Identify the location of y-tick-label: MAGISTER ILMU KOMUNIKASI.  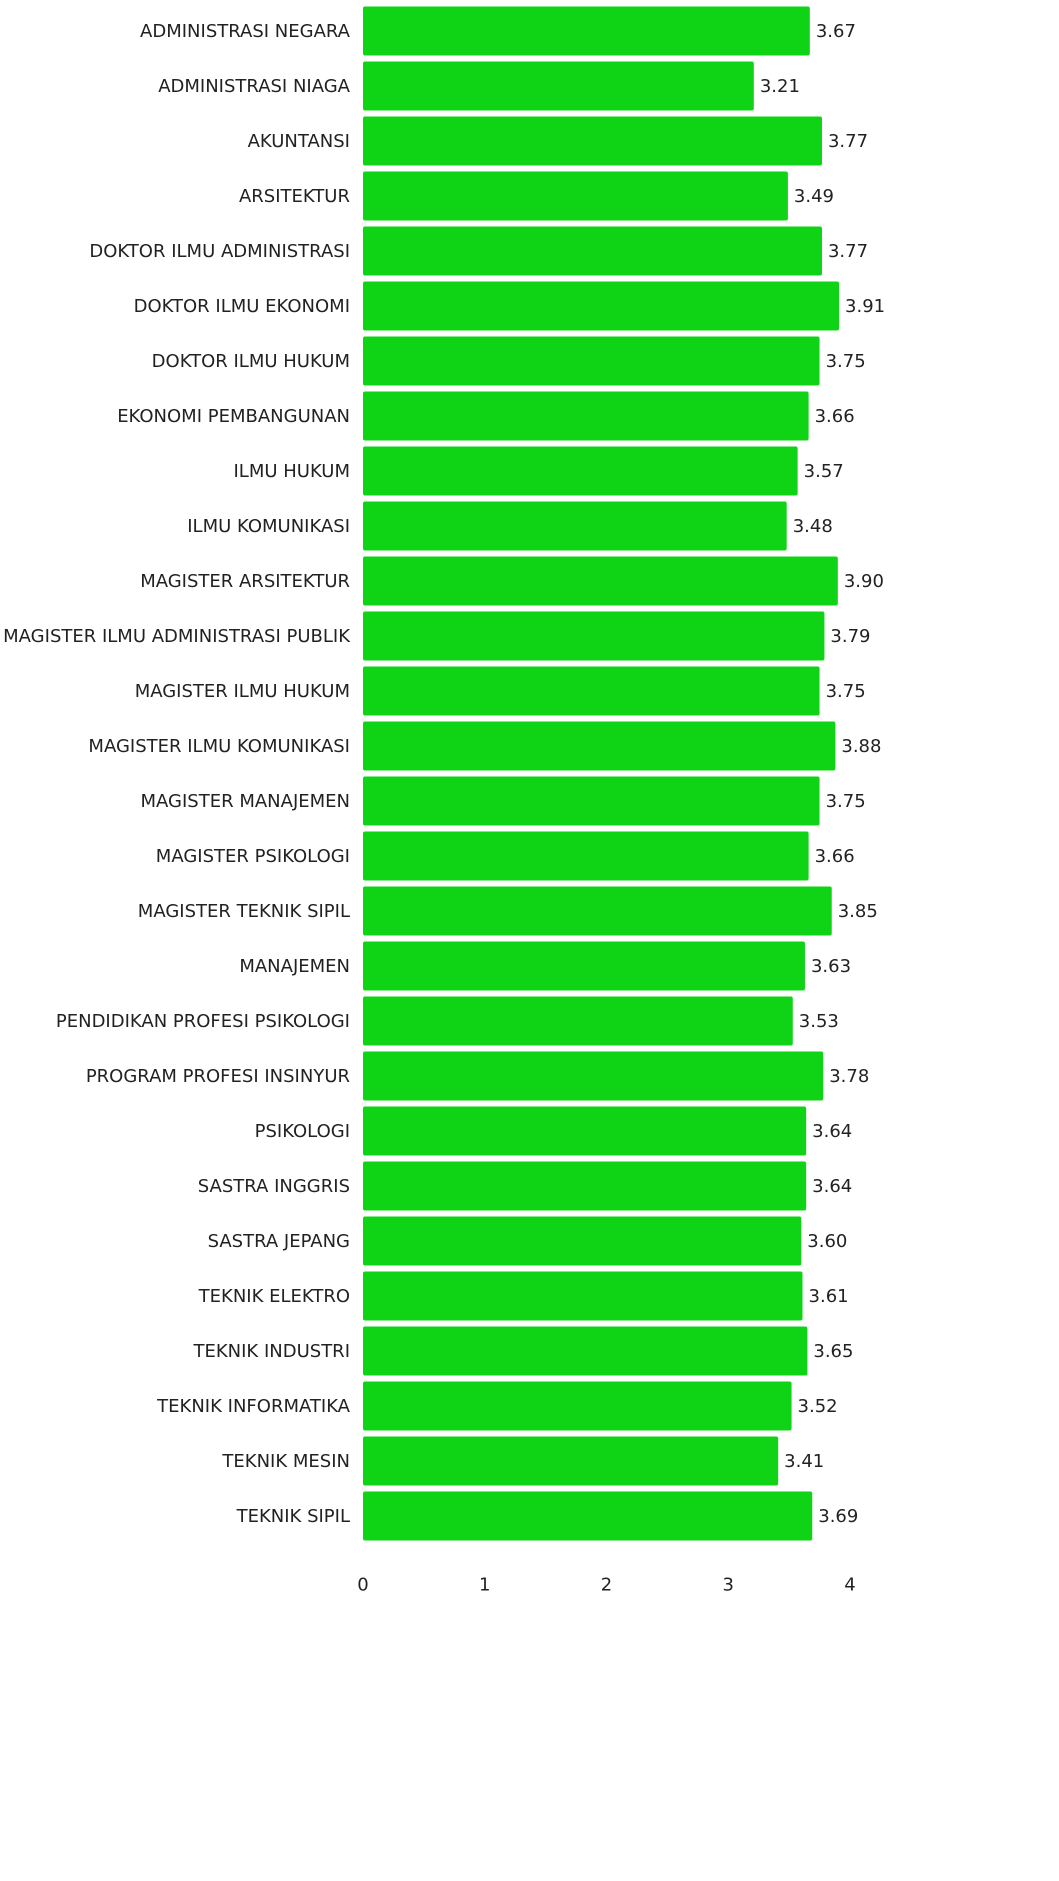
(219, 746).